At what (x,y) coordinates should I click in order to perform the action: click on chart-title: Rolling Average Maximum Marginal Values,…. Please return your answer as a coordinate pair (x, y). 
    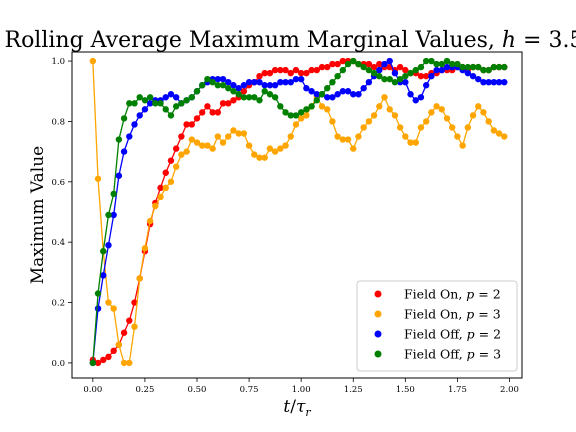
    Looking at the image, I should click on (290, 40).